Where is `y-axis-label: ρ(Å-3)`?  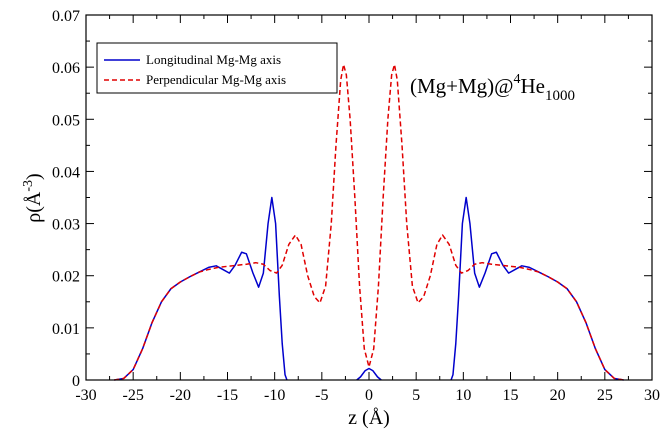
y-axis-label: ρ(Å-3) is located at coordinates (33, 197).